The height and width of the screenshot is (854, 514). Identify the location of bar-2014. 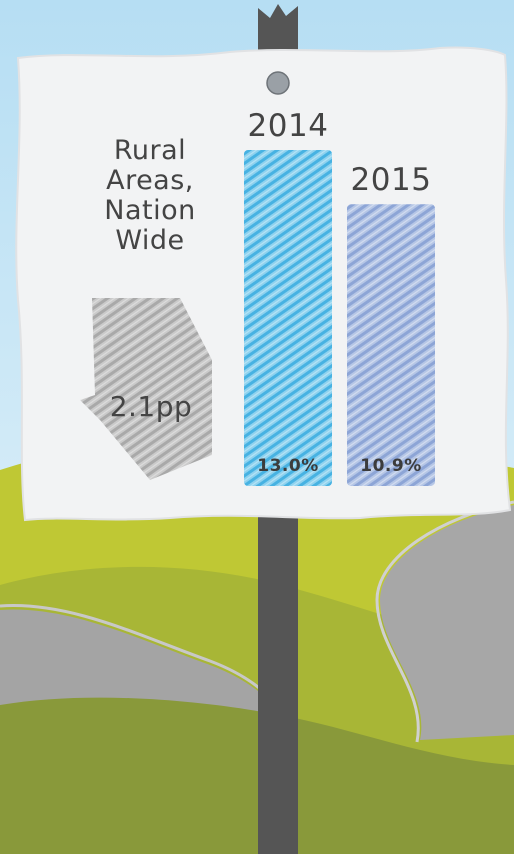
(288, 318).